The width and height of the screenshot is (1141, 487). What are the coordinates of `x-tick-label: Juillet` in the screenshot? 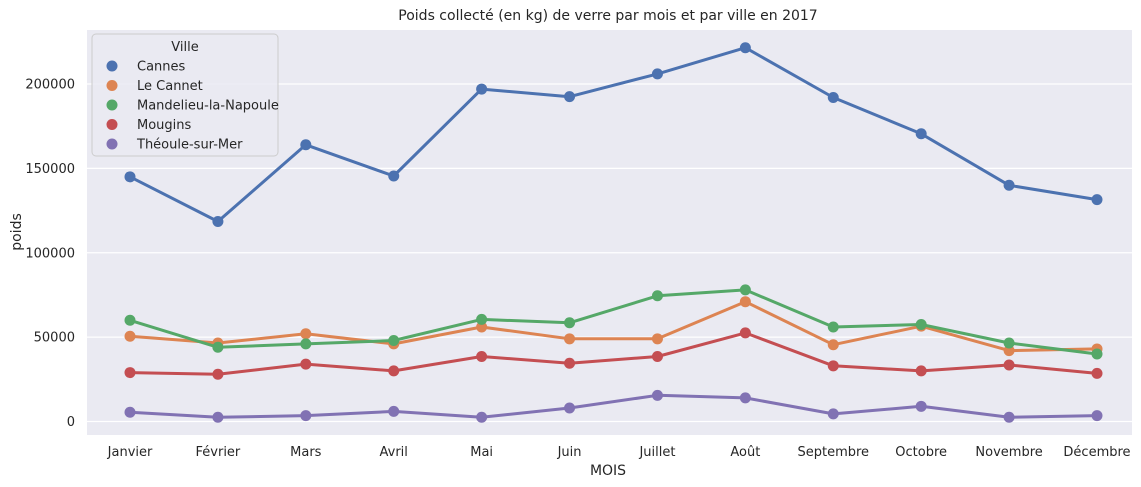 It's located at (656, 452).